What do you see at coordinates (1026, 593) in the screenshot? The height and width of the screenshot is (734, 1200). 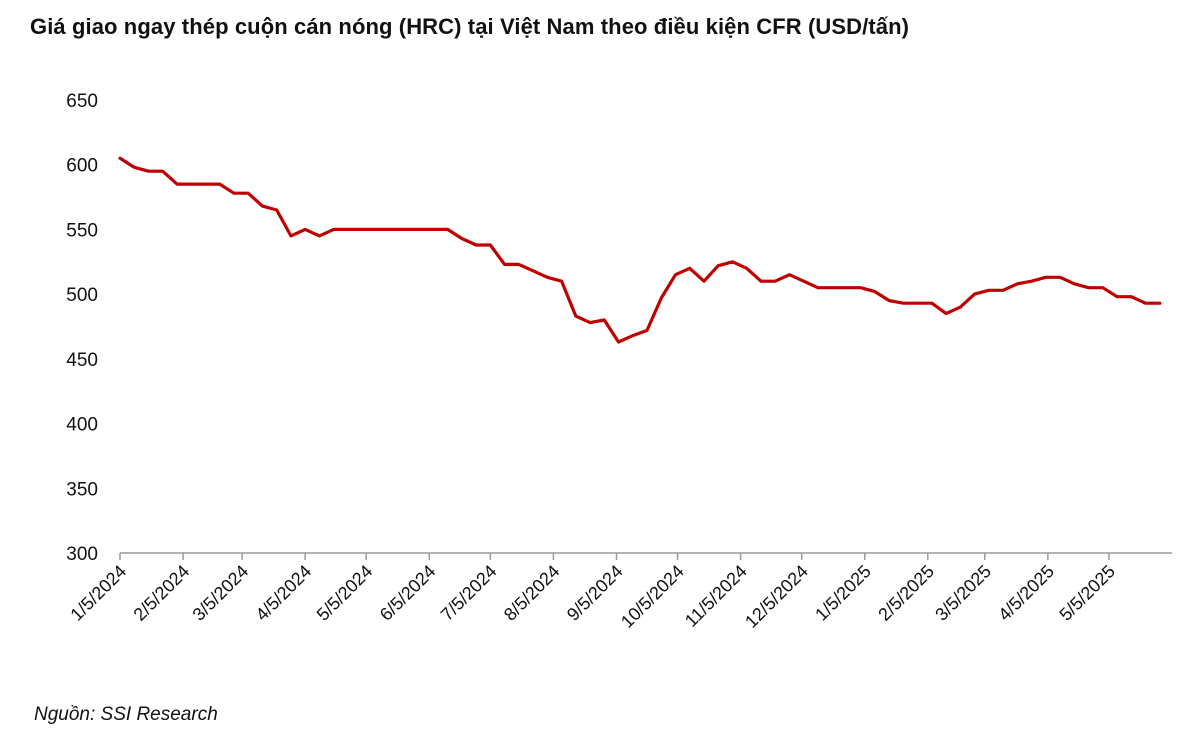 I see `x-tick-label: 4/5/2025` at bounding box center [1026, 593].